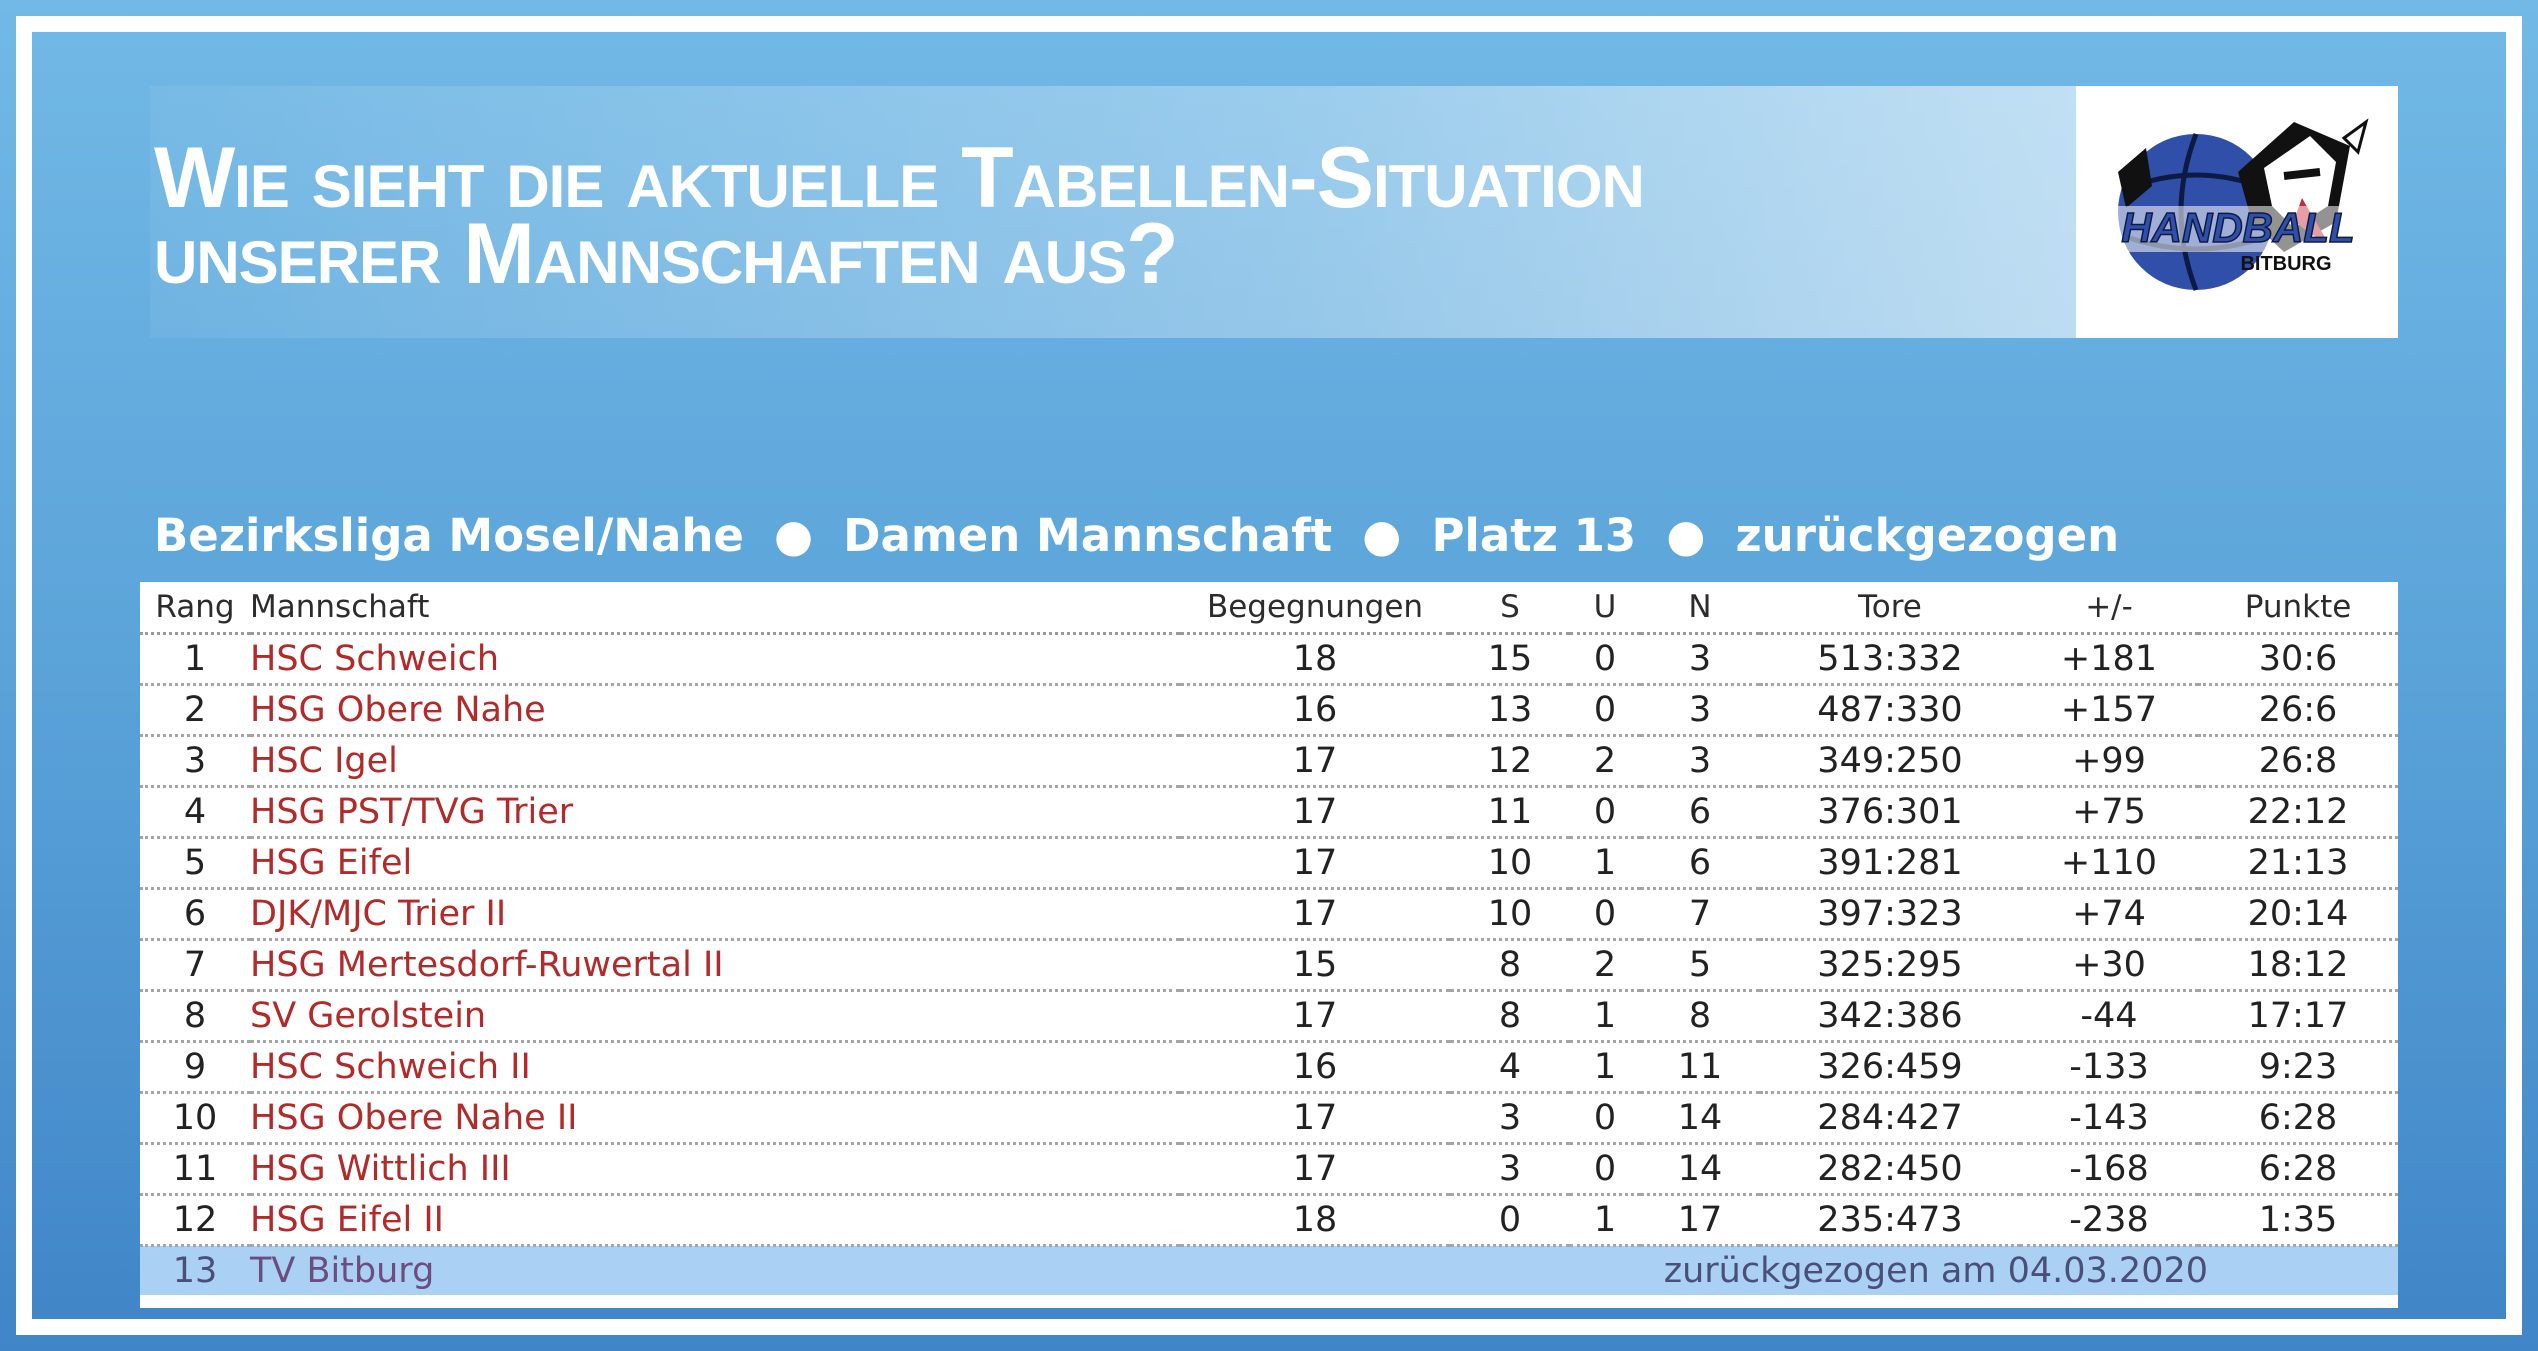 This screenshot has height=1351, width=2538. I want to click on table-row: 3 HSC Igel 17 12 2 3 349:250 +99 26:8, so click(1269, 761).